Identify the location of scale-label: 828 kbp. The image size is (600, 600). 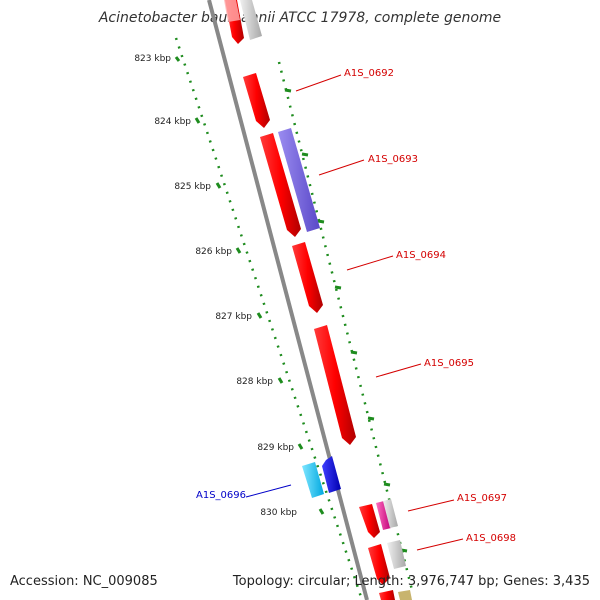
(254, 382).